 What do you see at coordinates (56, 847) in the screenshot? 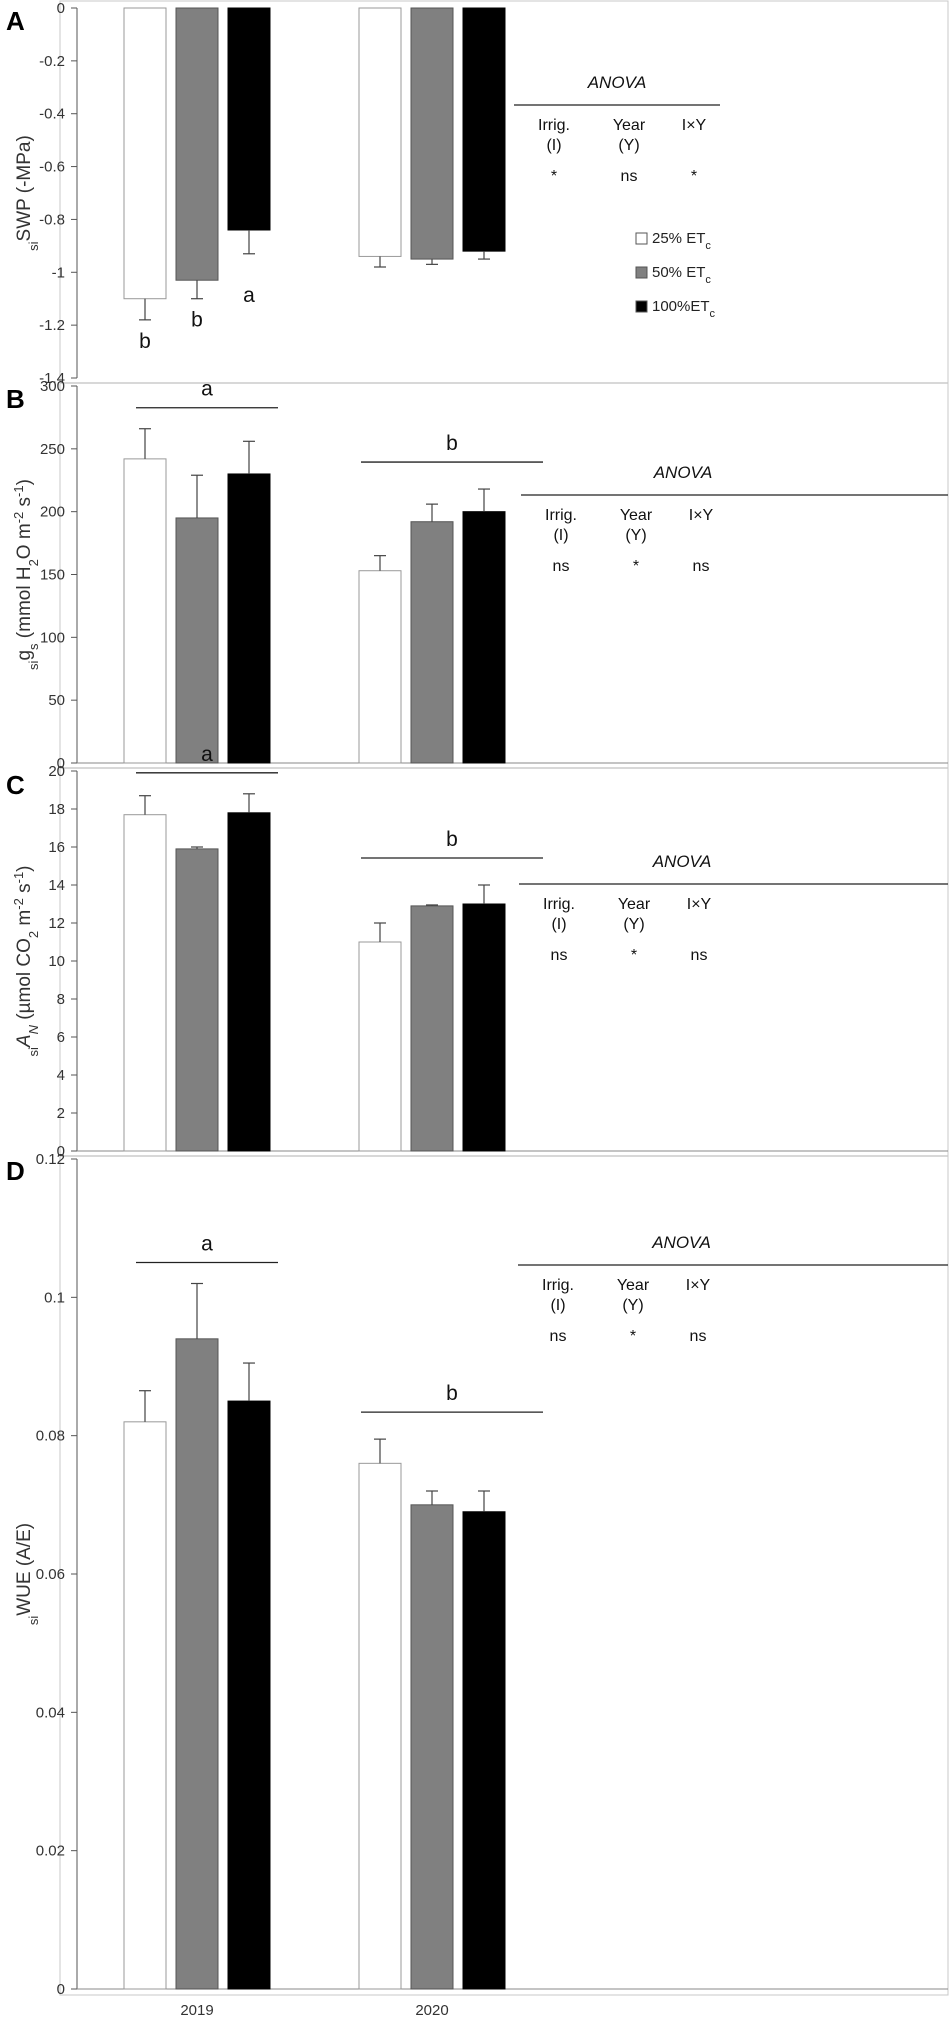
I see `y-tick-label: 16` at bounding box center [56, 847].